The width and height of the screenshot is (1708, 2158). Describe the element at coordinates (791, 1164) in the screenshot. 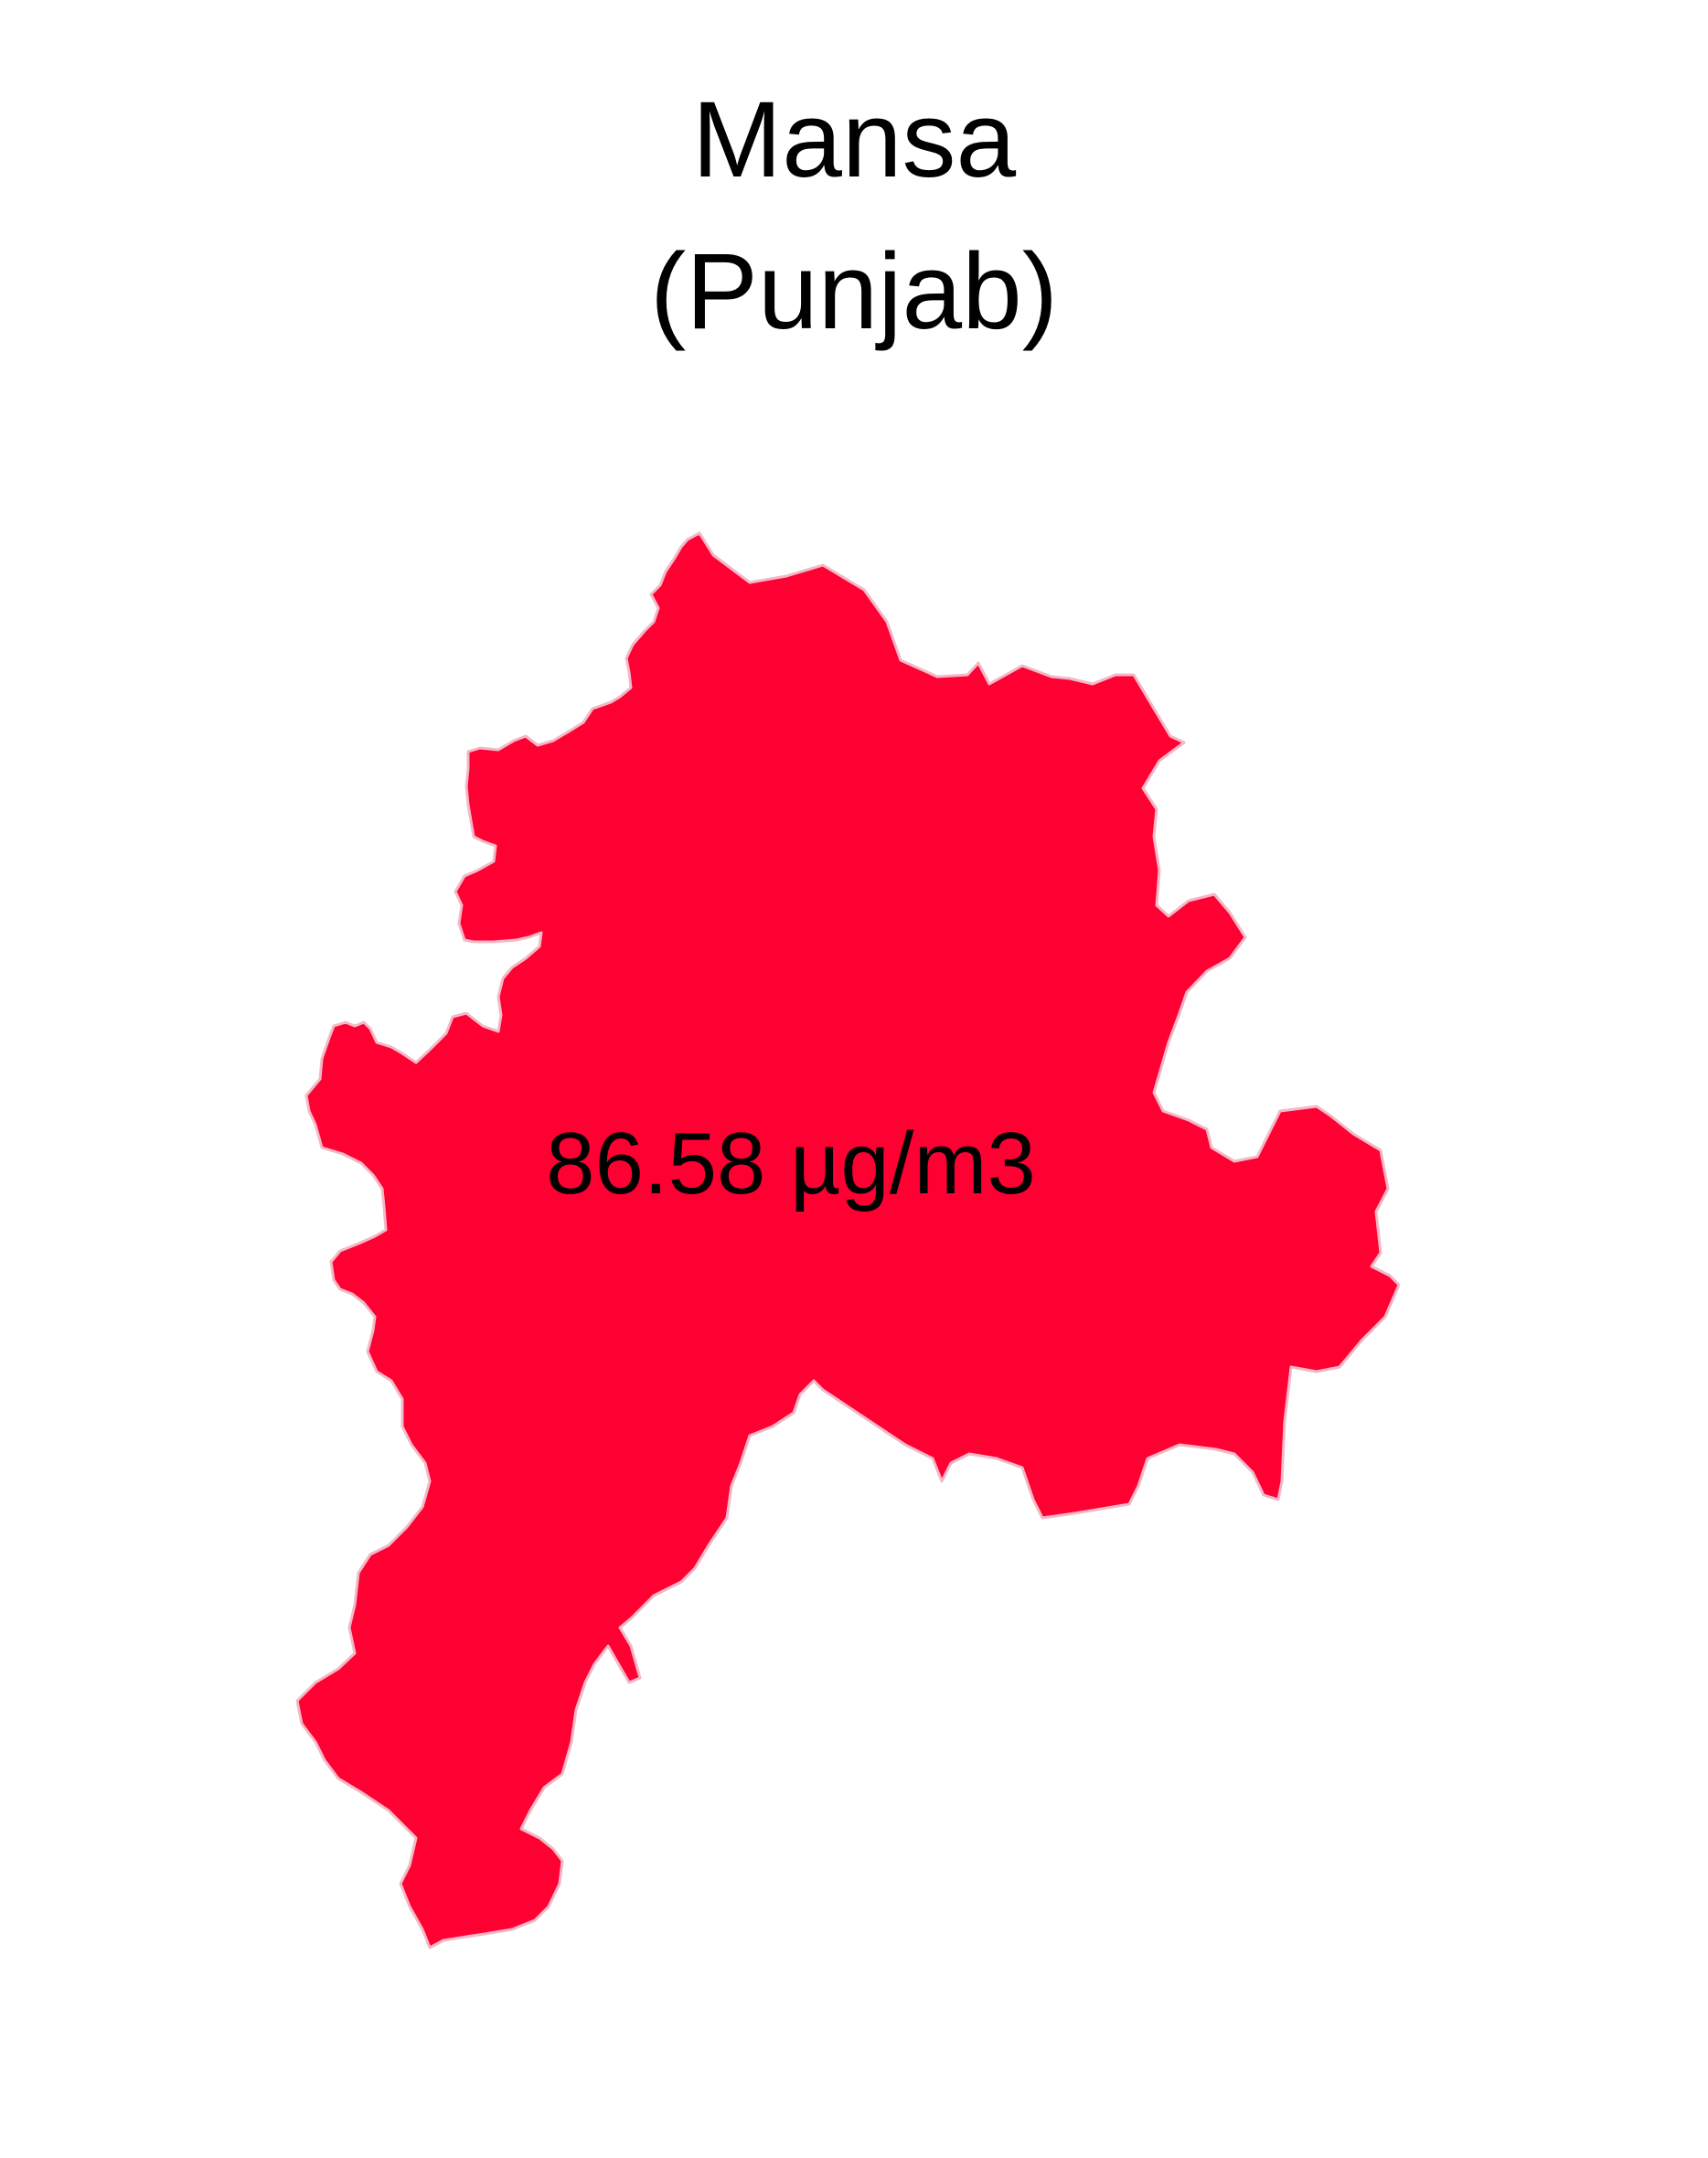

I see `region-value-label: 86.58 µg/m3` at that location.